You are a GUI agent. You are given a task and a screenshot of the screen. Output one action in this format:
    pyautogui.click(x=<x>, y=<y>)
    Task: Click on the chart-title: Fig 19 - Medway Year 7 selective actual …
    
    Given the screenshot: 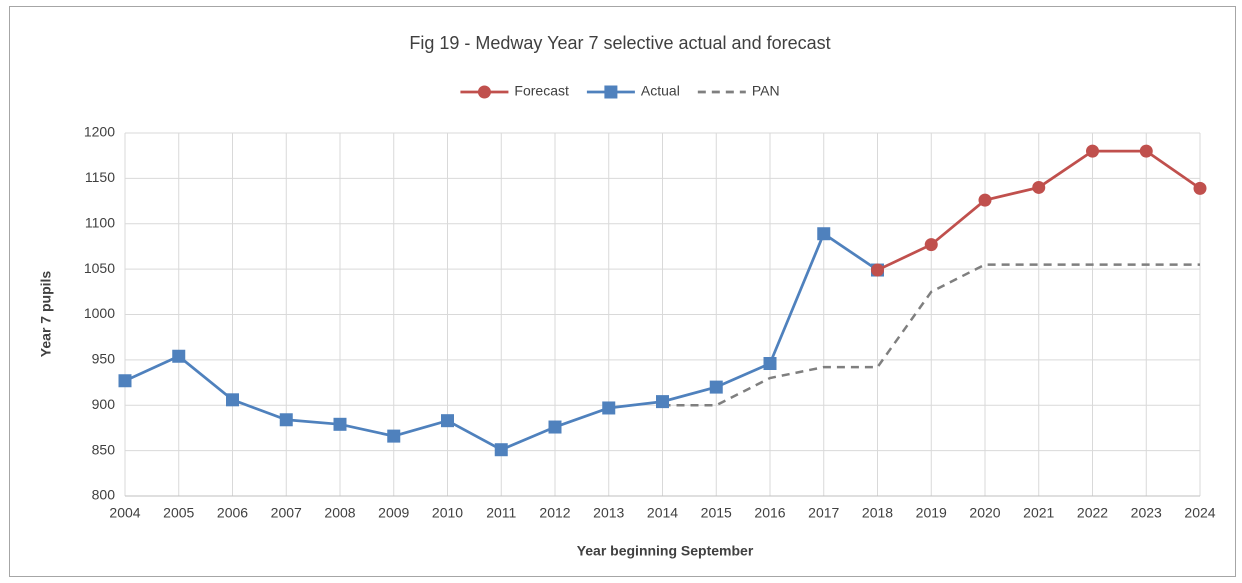 What is the action you would take?
    pyautogui.click(x=619, y=43)
    